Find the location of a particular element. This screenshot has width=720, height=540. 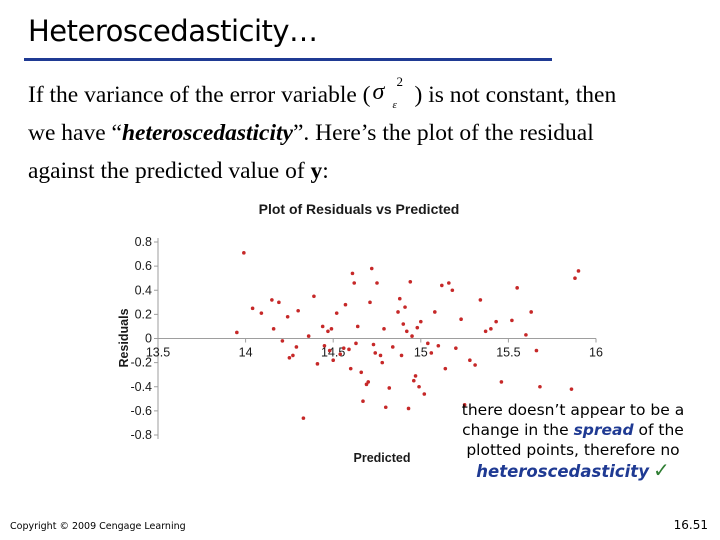

y-ticks: 0.8 0.6 0.4 0.2 0 -0.2 -0.4 -0.6 -0.8 is located at coordinates (144, 338).